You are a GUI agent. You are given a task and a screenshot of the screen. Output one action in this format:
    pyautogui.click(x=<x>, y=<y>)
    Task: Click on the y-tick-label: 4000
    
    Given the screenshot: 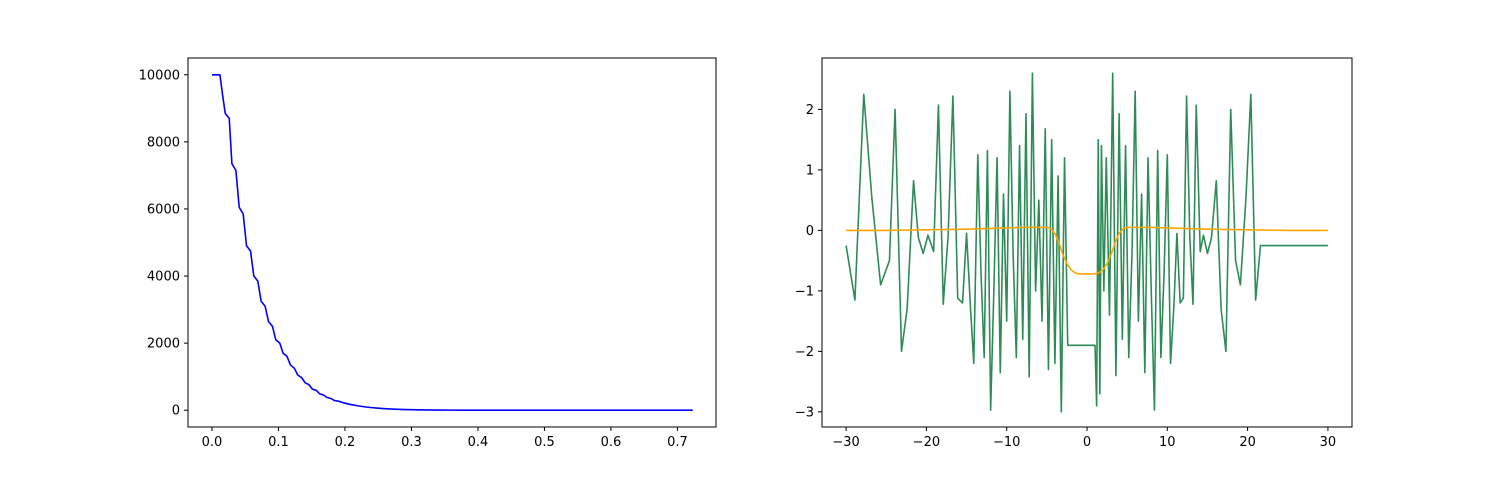 What is the action you would take?
    pyautogui.click(x=163, y=277)
    